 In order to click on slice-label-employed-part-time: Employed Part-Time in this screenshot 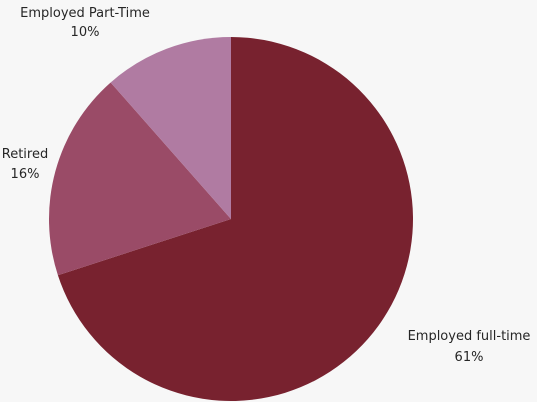, I will do `click(85, 13)`.